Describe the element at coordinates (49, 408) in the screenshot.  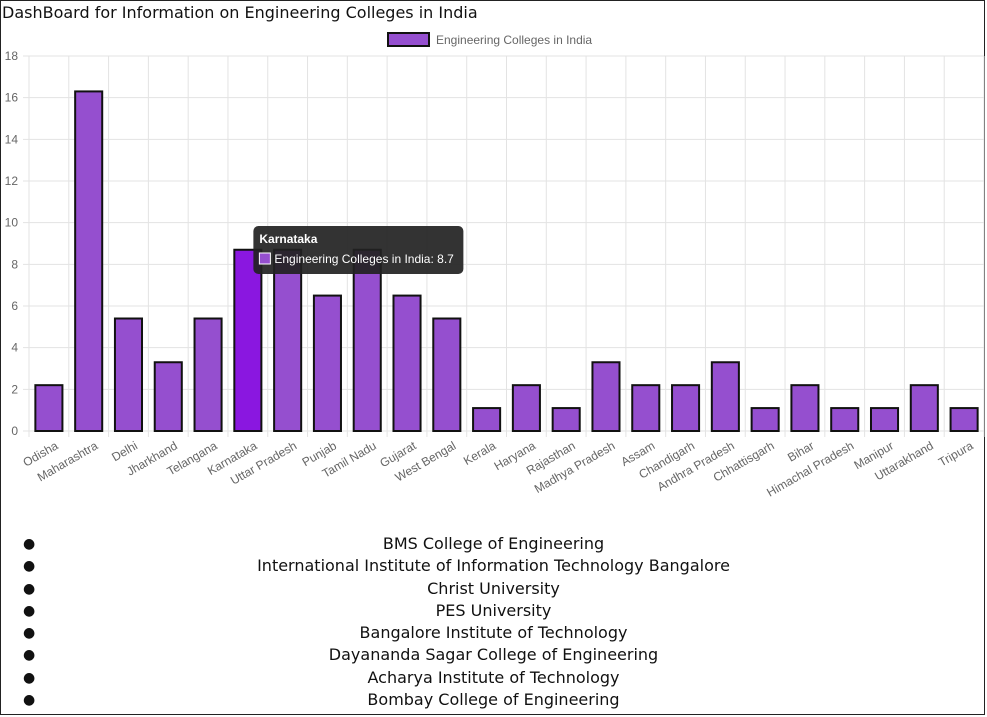
I see `bar-odisha` at that location.